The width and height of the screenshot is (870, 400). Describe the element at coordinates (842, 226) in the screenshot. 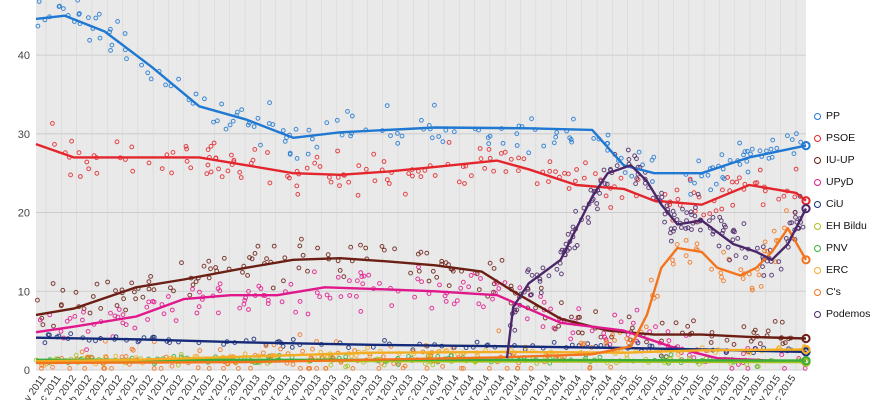

I see `legend-item: EH Bildu` at that location.